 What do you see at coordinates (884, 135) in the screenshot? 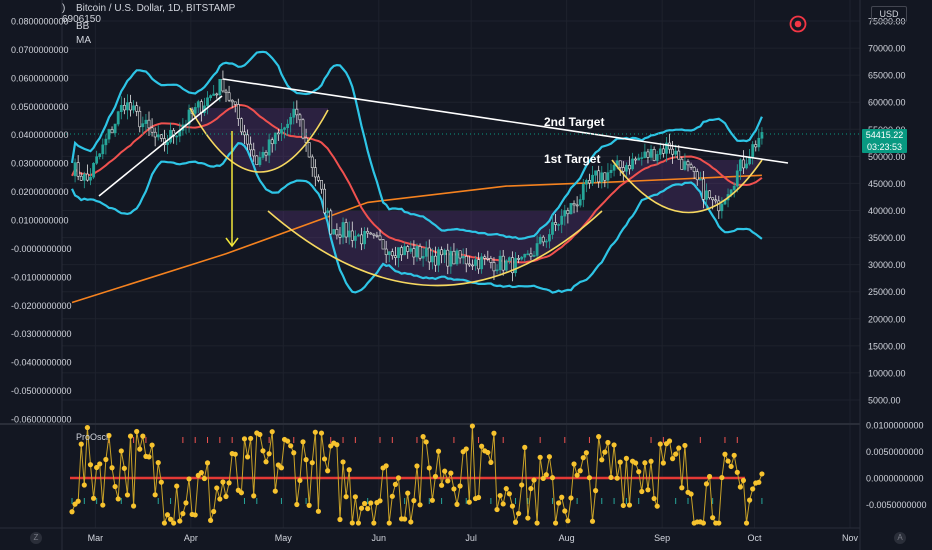
I see `last-price-value: 54415.22` at bounding box center [884, 135].